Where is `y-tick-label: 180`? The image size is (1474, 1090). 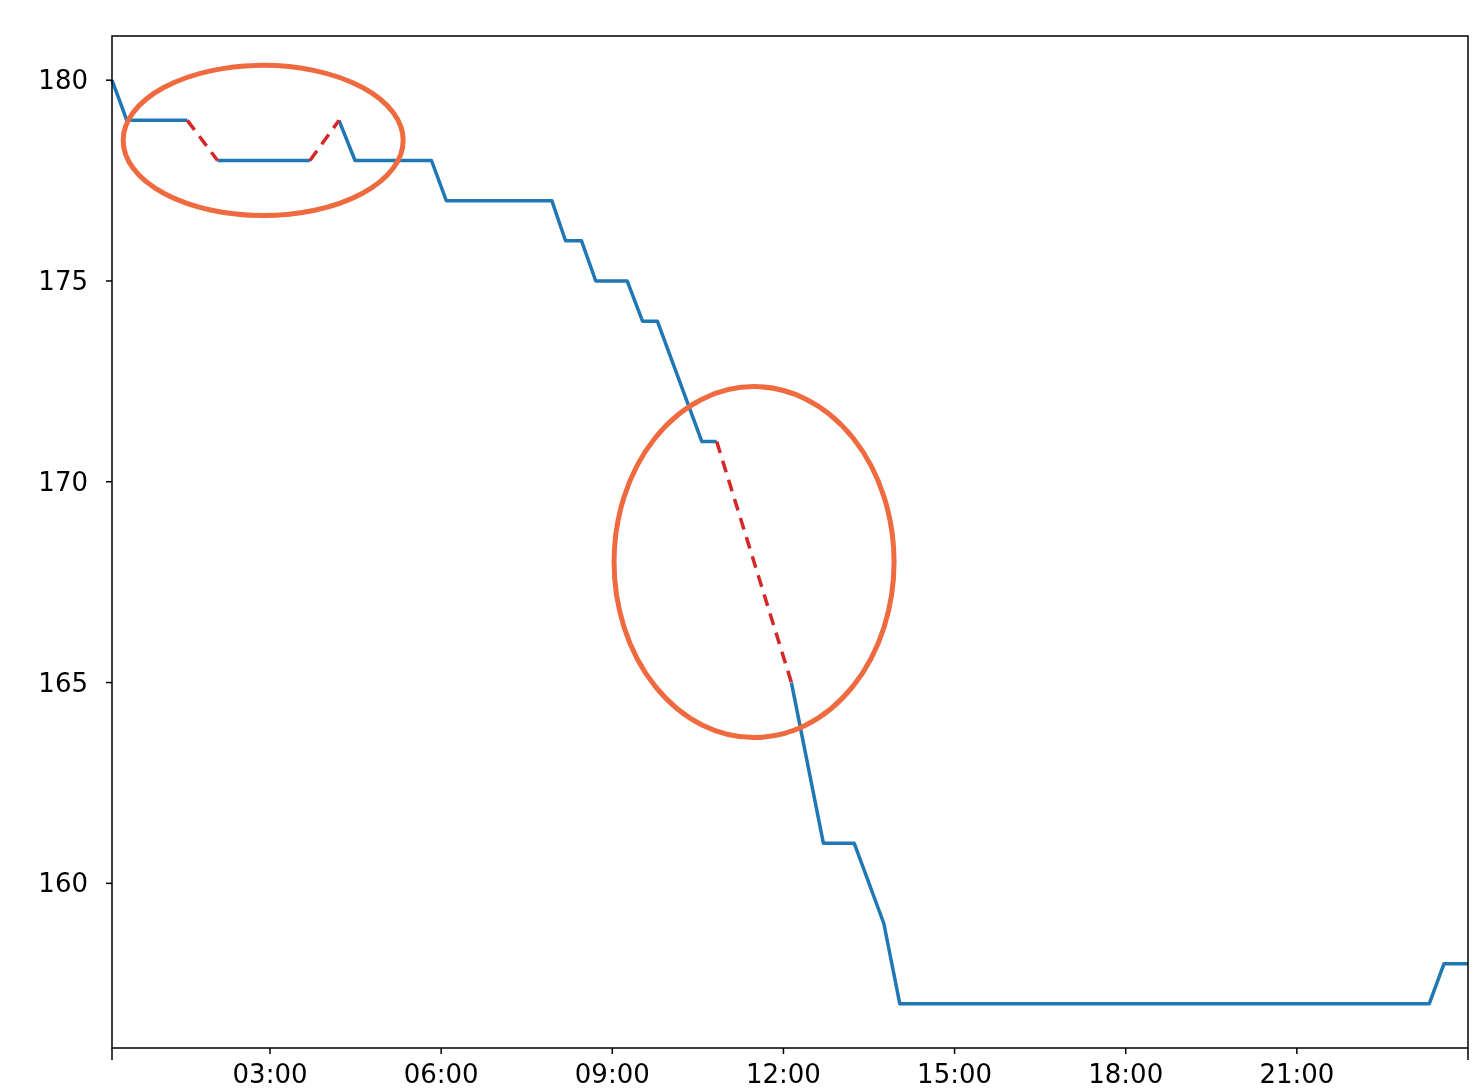
y-tick-label: 180 is located at coordinates (63, 80).